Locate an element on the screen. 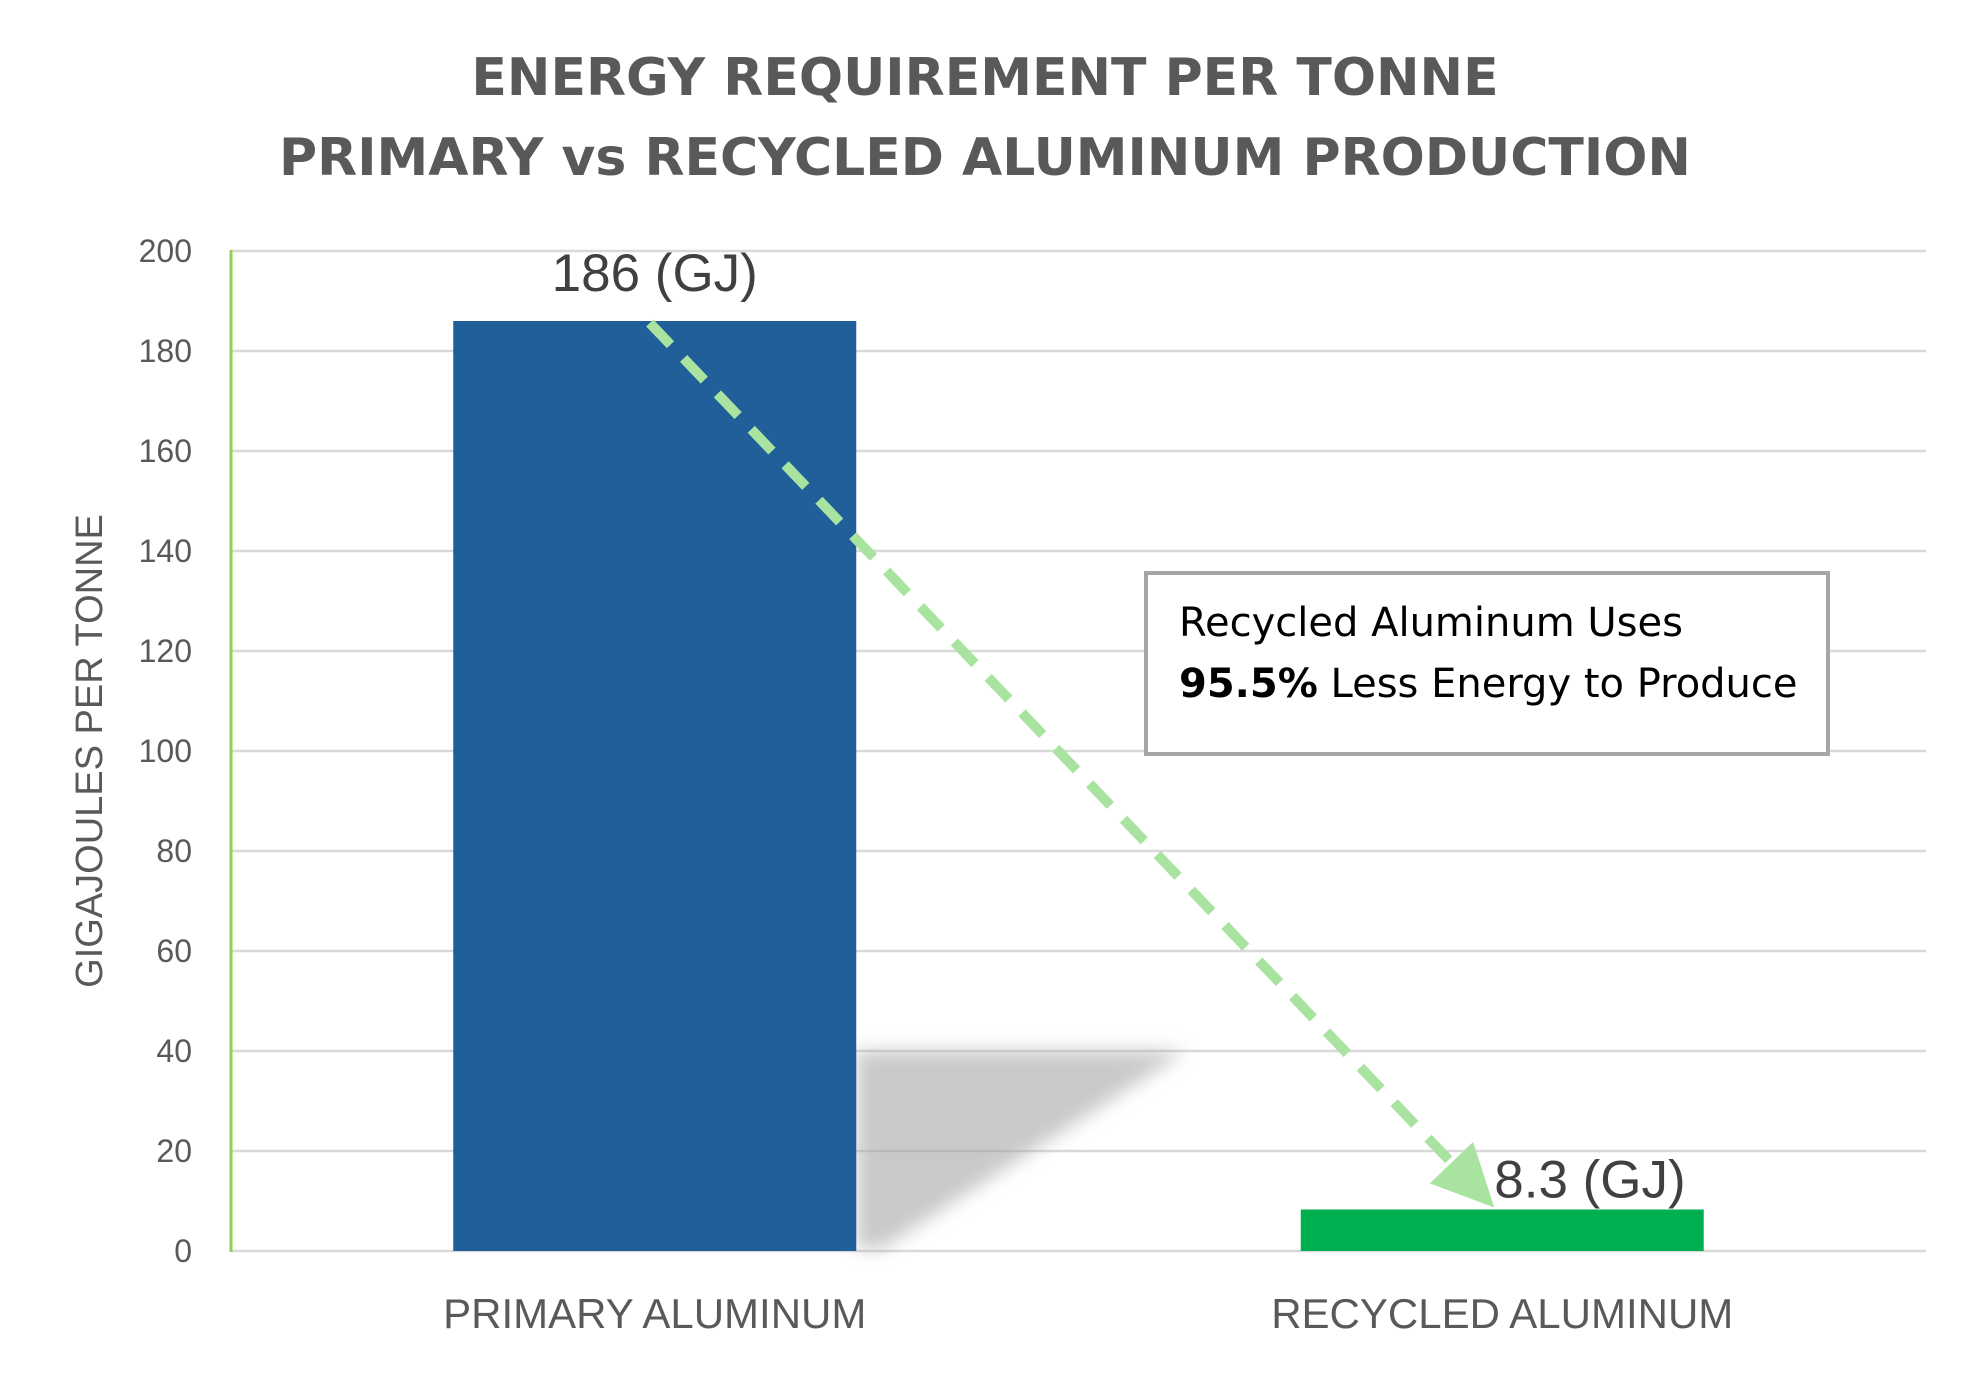  annotation-line-2-rest: Less Energy to Produce is located at coordinates (1558, 684).